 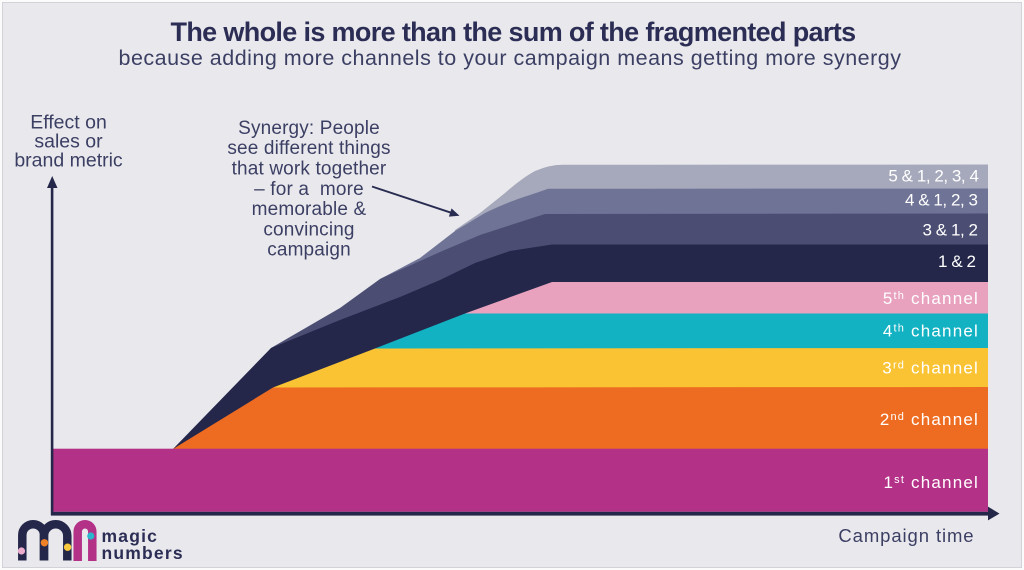 What do you see at coordinates (309, 189) in the screenshot?
I see `svg-text: – for a more` at bounding box center [309, 189].